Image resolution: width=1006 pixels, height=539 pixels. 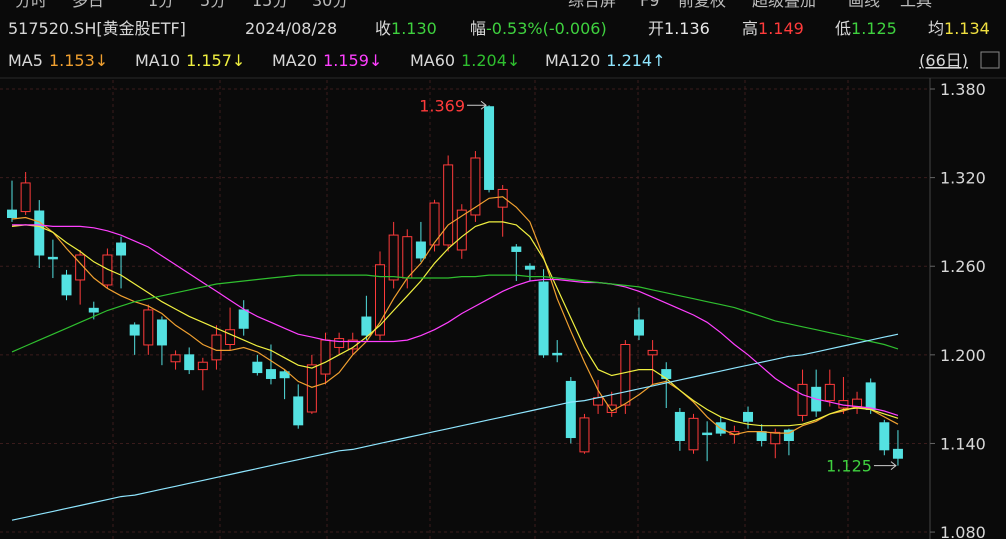 What do you see at coordinates (864, 5) in the screenshot?
I see `toolbar-button: 画线` at bounding box center [864, 5].